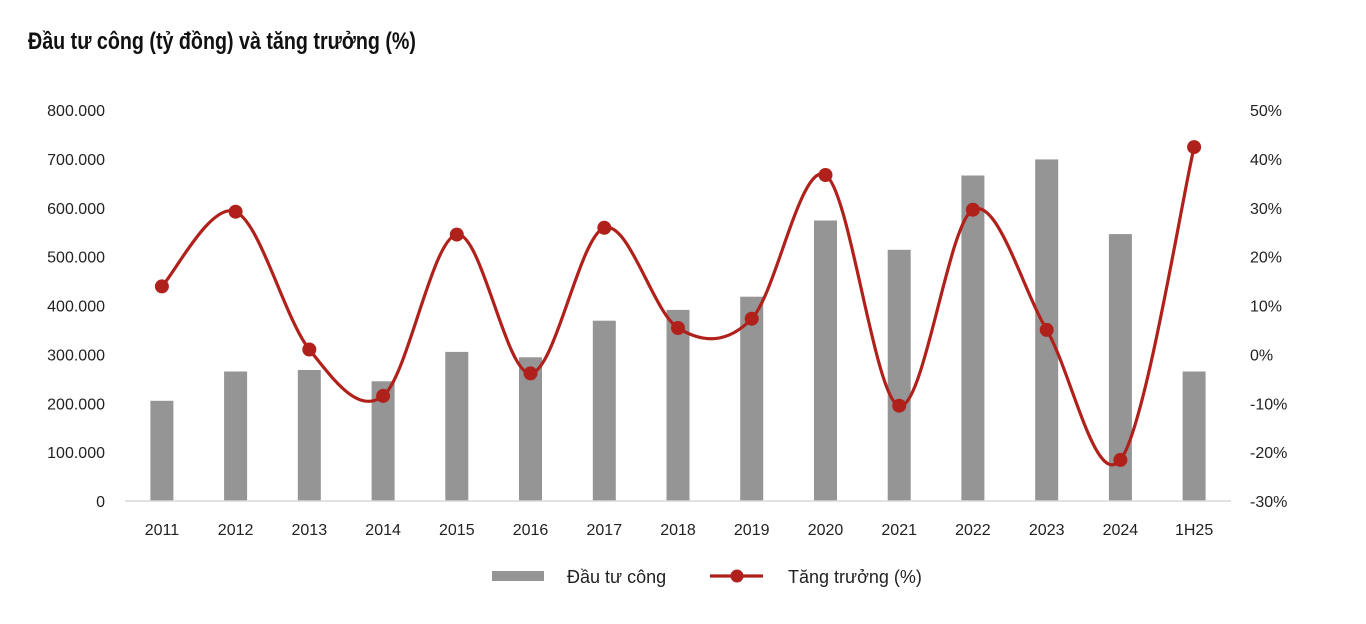 The width and height of the screenshot is (1366, 624). What do you see at coordinates (604, 227) in the screenshot?
I see `growth-marker-2017` at bounding box center [604, 227].